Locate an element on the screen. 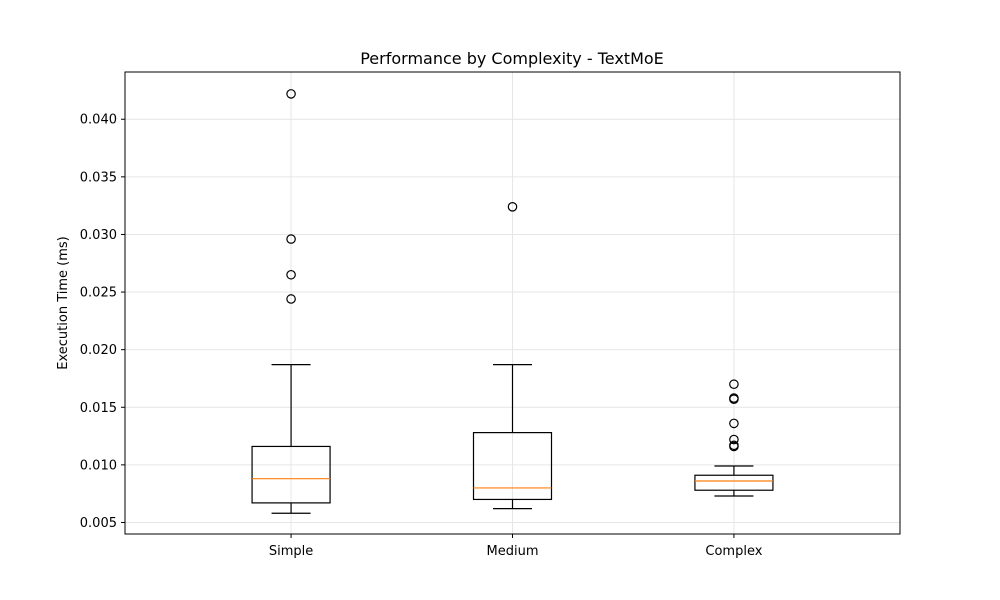 Image resolution: width=1000 pixels, height=600 pixels. y-tick-label: 0.035 is located at coordinates (98, 177).